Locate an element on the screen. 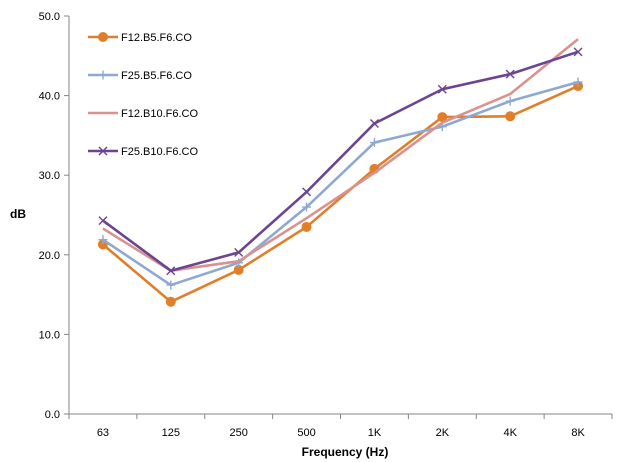  x-tick-label: 125 is located at coordinates (171, 433).